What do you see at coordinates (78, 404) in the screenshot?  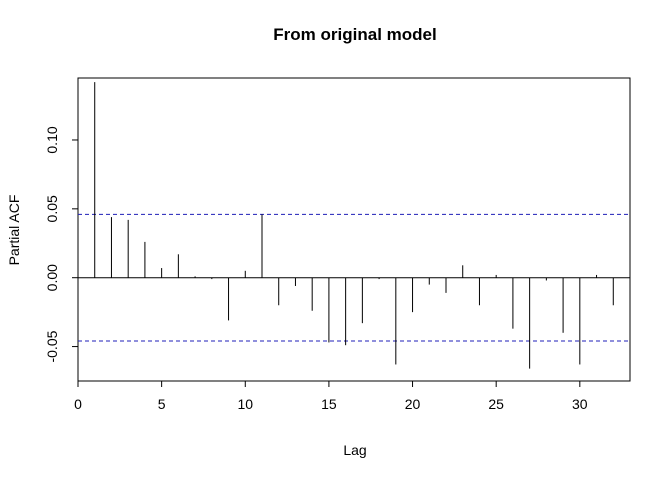 I see `x-tick-label: 0` at bounding box center [78, 404].